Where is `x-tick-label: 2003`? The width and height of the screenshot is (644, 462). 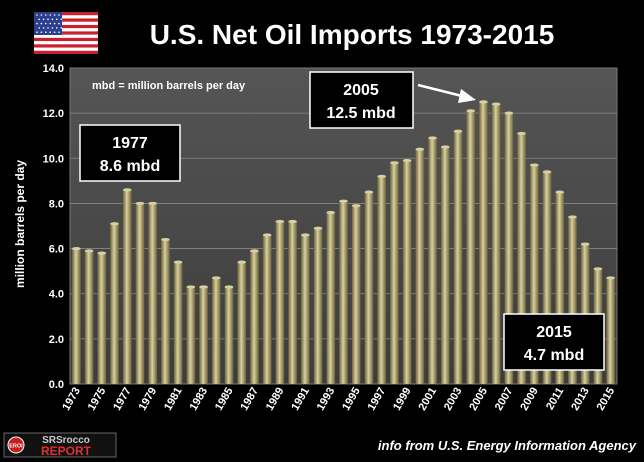 x-tick-label: 2003 is located at coordinates (453, 399).